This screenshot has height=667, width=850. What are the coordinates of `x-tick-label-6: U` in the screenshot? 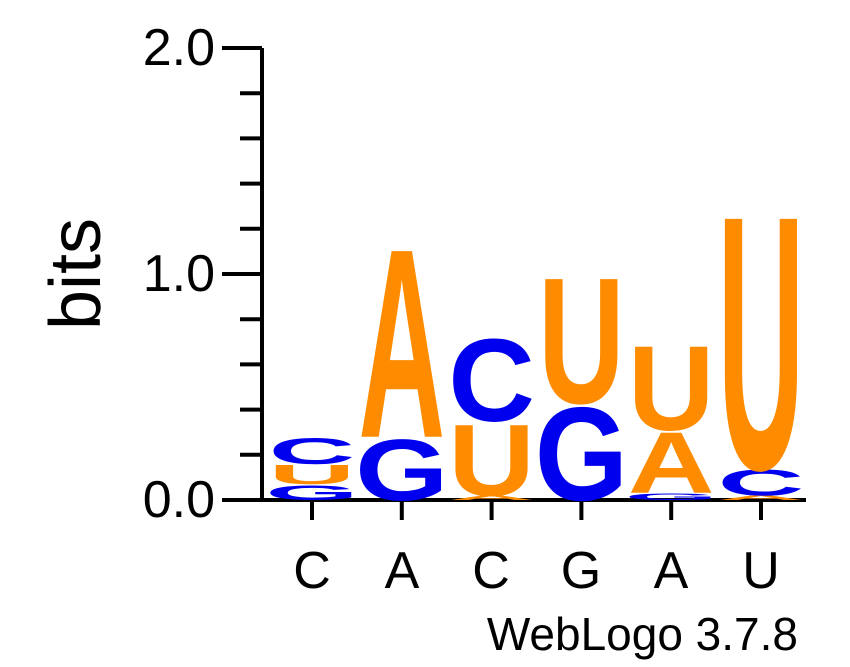 It's located at (761, 571).